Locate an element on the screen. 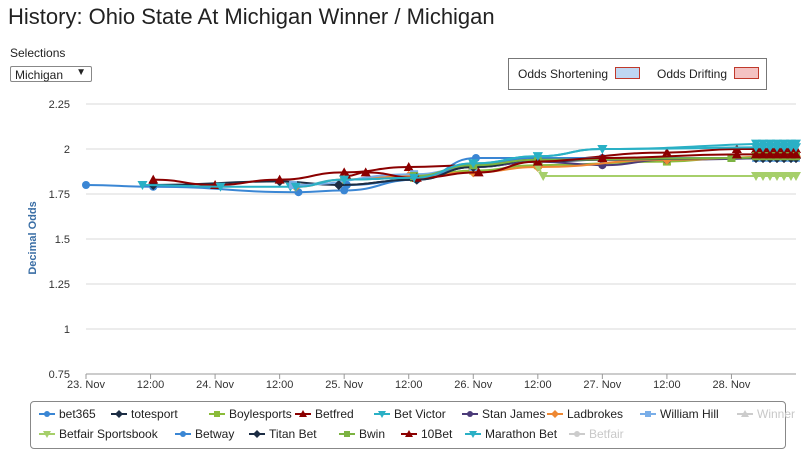  legend-item-betfair: Betfair is located at coordinates (596, 434).